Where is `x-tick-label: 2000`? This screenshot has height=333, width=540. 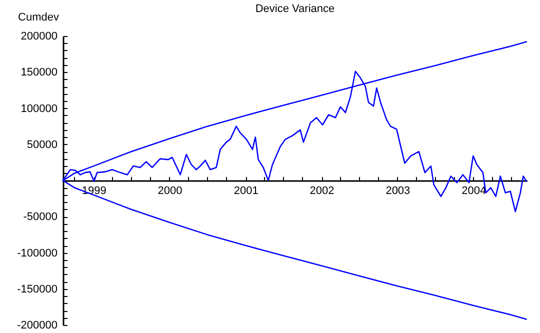
x-tick-label: 2000 is located at coordinates (170, 191).